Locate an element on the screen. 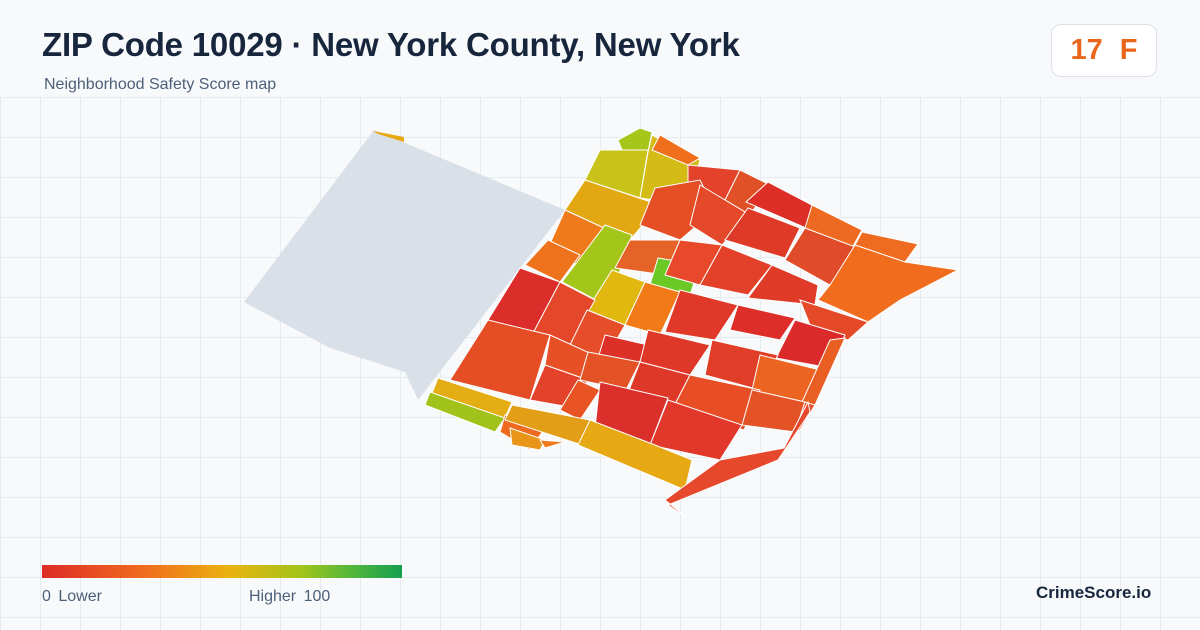 This screenshot has width=1200, height=630. score-badge: 17 F is located at coordinates (1104, 50).